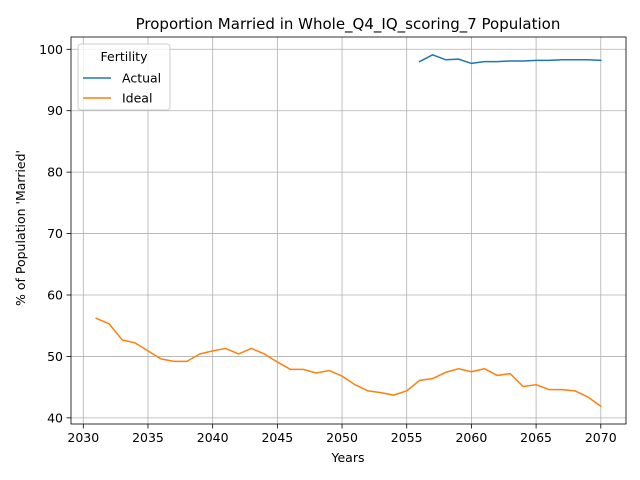  I want to click on x-tick-label: 2070, so click(601, 437).